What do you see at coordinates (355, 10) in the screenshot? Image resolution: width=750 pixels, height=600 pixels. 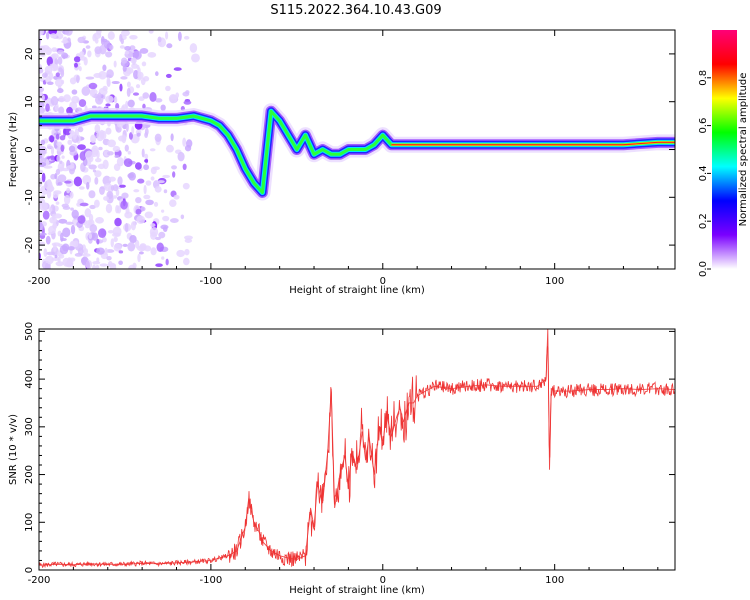 I see `figure-title: S115.2022.364.10.43.G09` at bounding box center [355, 10].